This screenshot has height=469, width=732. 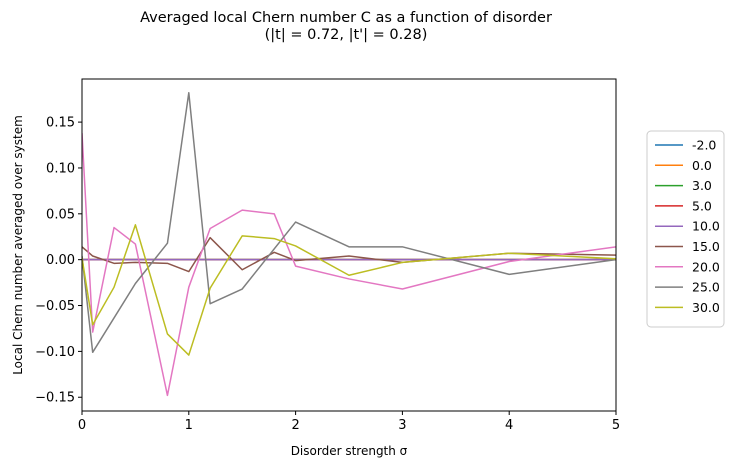 What do you see at coordinates (509, 425) in the screenshot?
I see `x-tick-label: 4` at bounding box center [509, 425].